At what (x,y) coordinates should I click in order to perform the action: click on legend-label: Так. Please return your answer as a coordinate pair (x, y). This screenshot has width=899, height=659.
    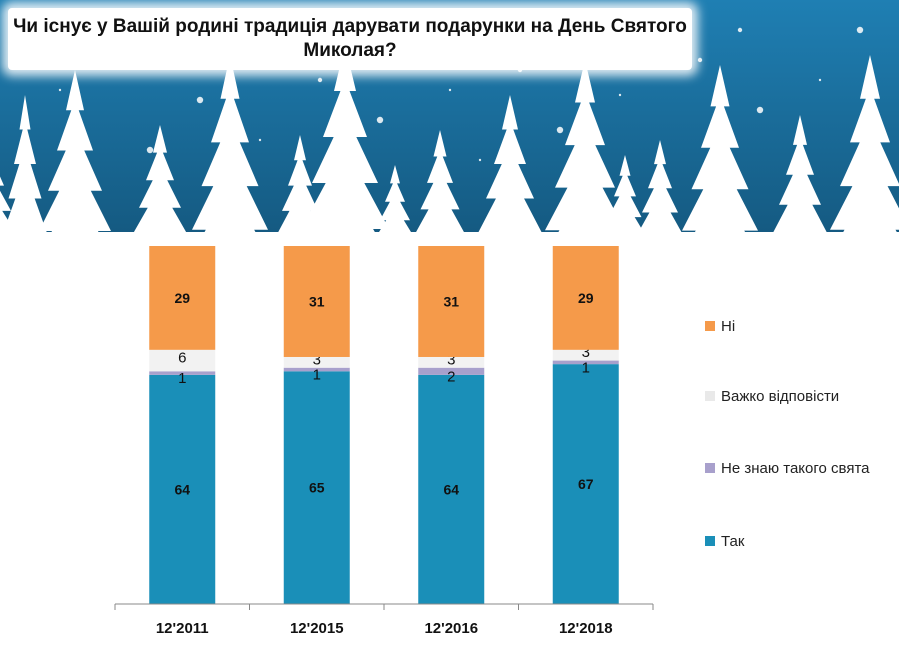
    Looking at the image, I should click on (733, 541).